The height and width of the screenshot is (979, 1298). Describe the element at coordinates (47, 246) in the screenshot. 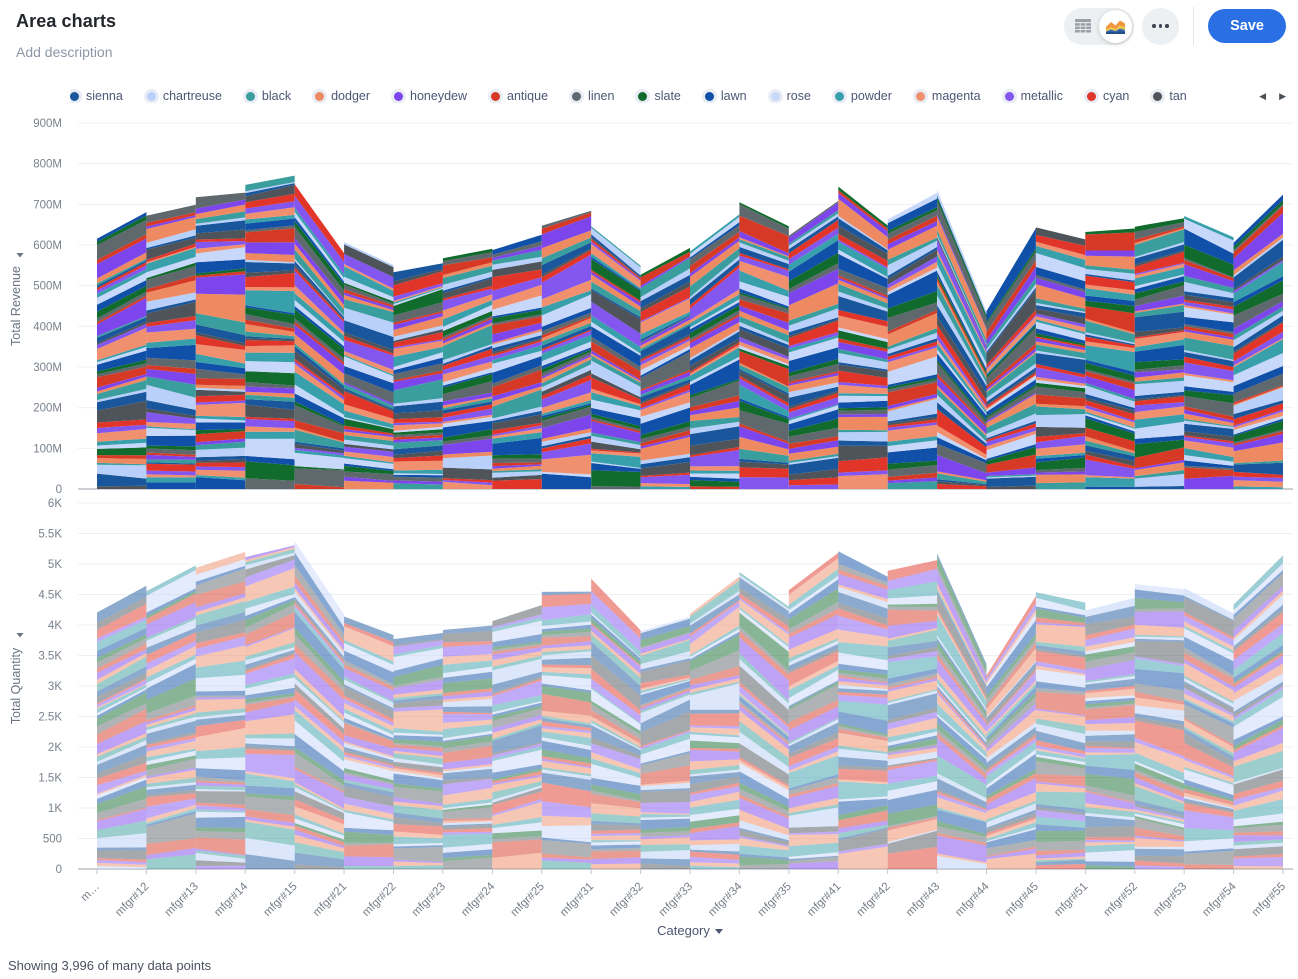

I see `y-tick-label: 600M` at that location.